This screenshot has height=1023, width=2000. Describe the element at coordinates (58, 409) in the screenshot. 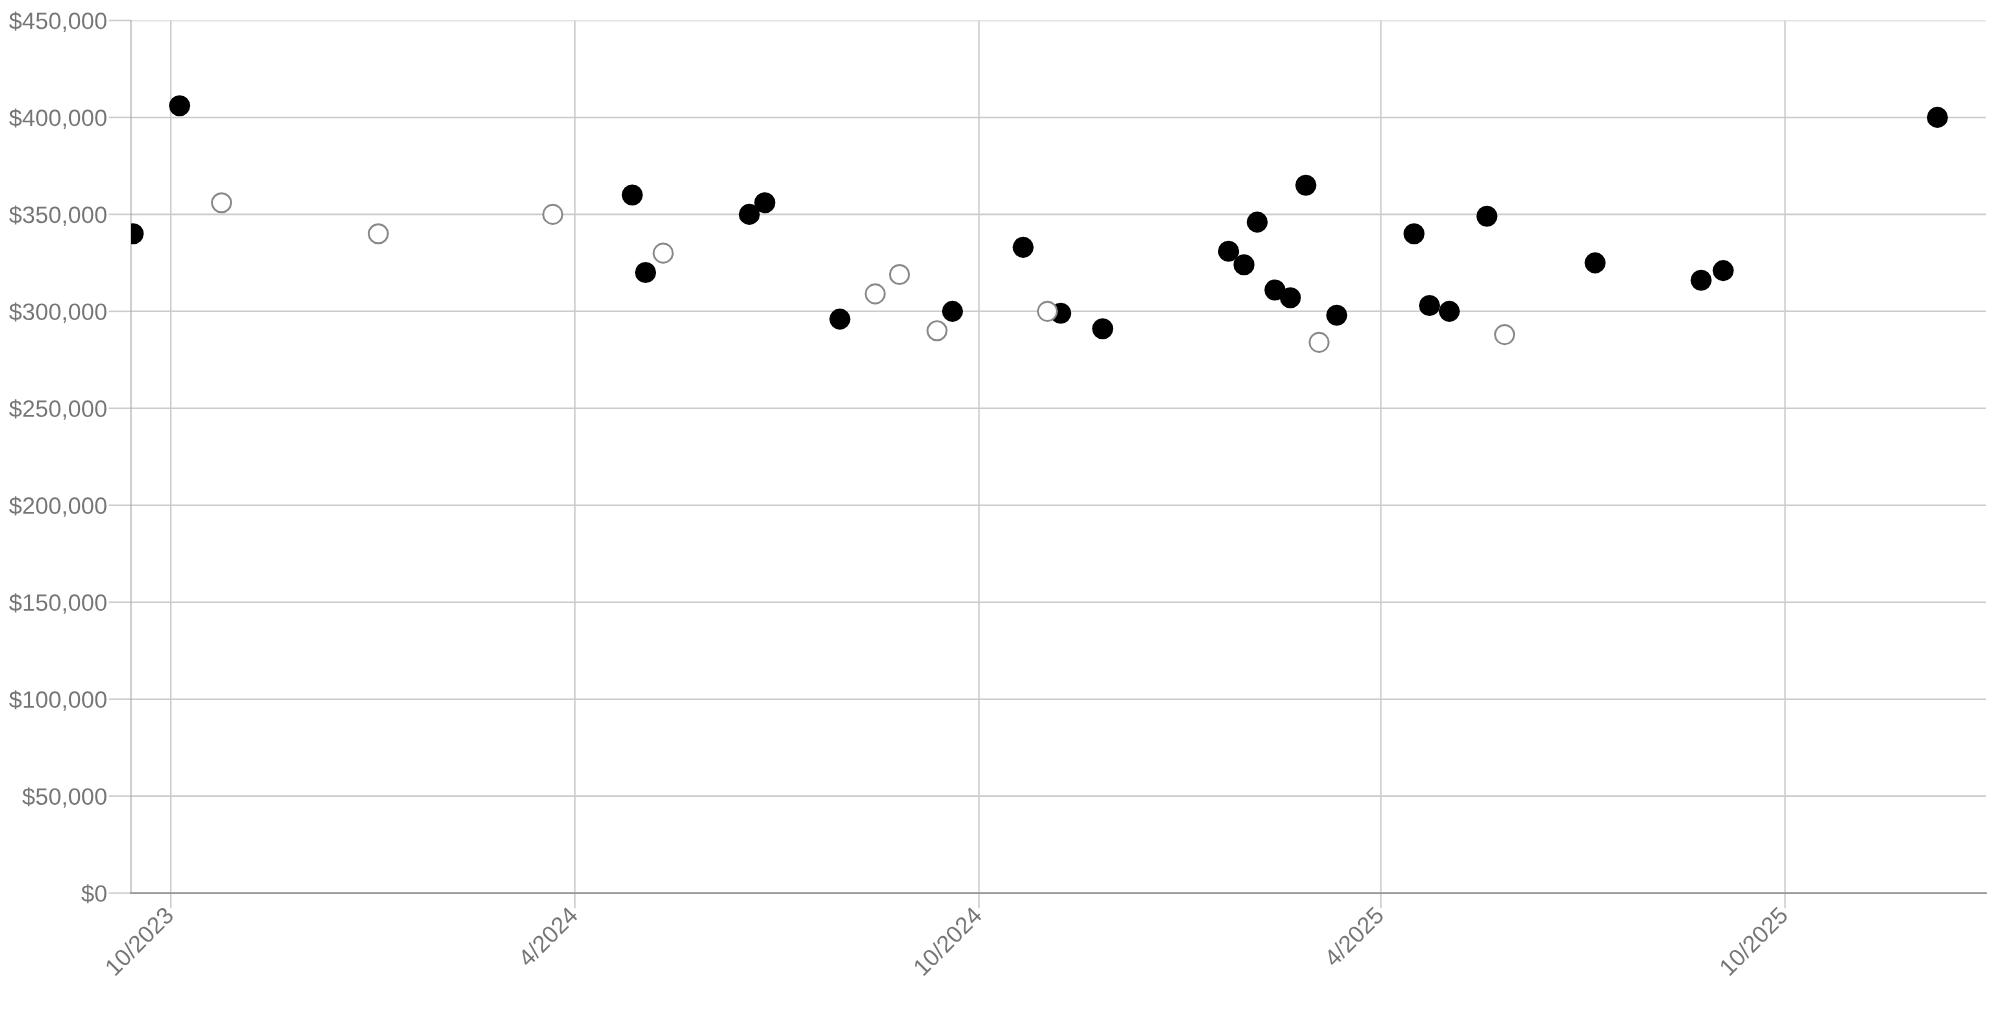

I see `y-tick-label: $250,000` at that location.